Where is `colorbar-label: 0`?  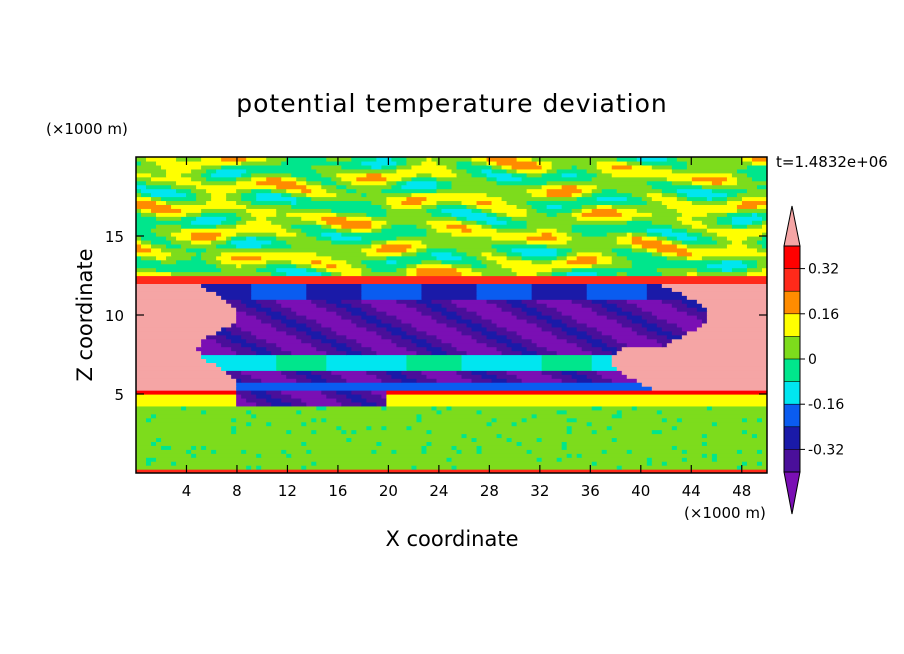
colorbar-label: 0 is located at coordinates (812, 360).